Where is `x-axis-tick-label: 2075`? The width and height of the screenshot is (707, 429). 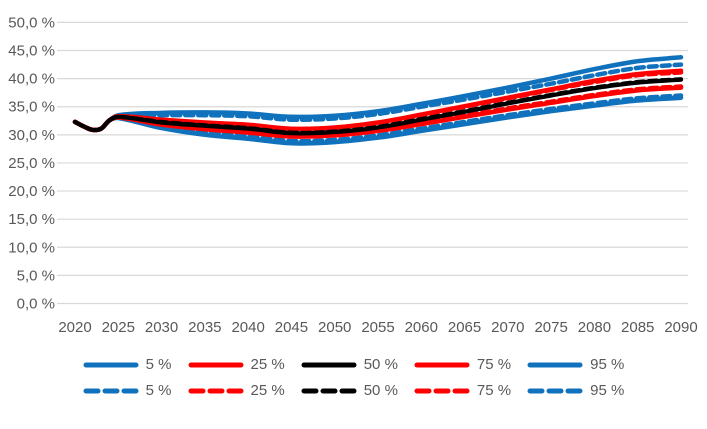
x-axis-tick-label: 2075 is located at coordinates (550, 327).